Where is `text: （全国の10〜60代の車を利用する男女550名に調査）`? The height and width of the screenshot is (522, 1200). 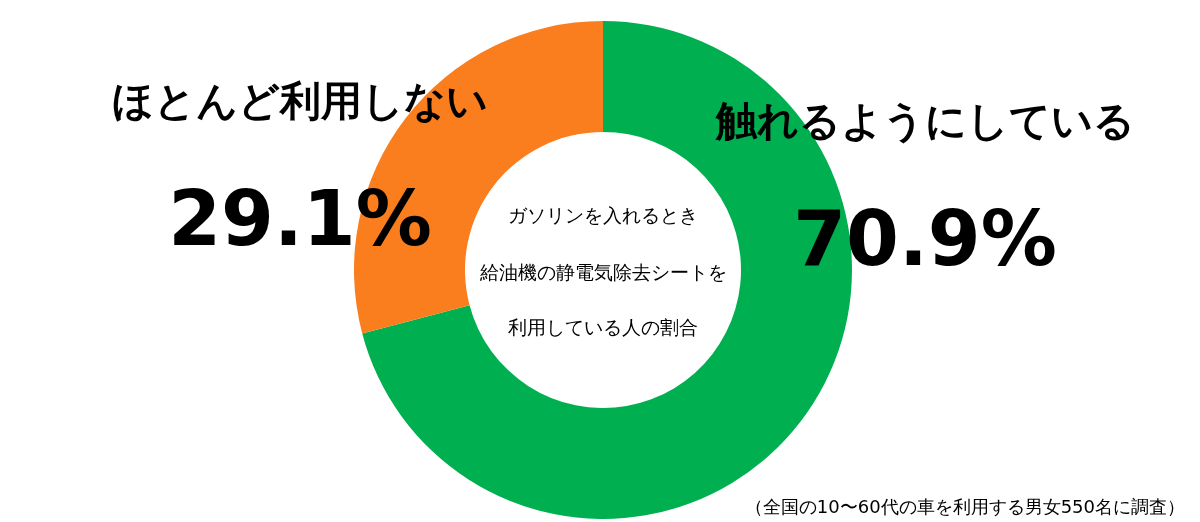
text: （全国の10〜60代の車を利用する男女550名に調査） is located at coordinates (964, 506).